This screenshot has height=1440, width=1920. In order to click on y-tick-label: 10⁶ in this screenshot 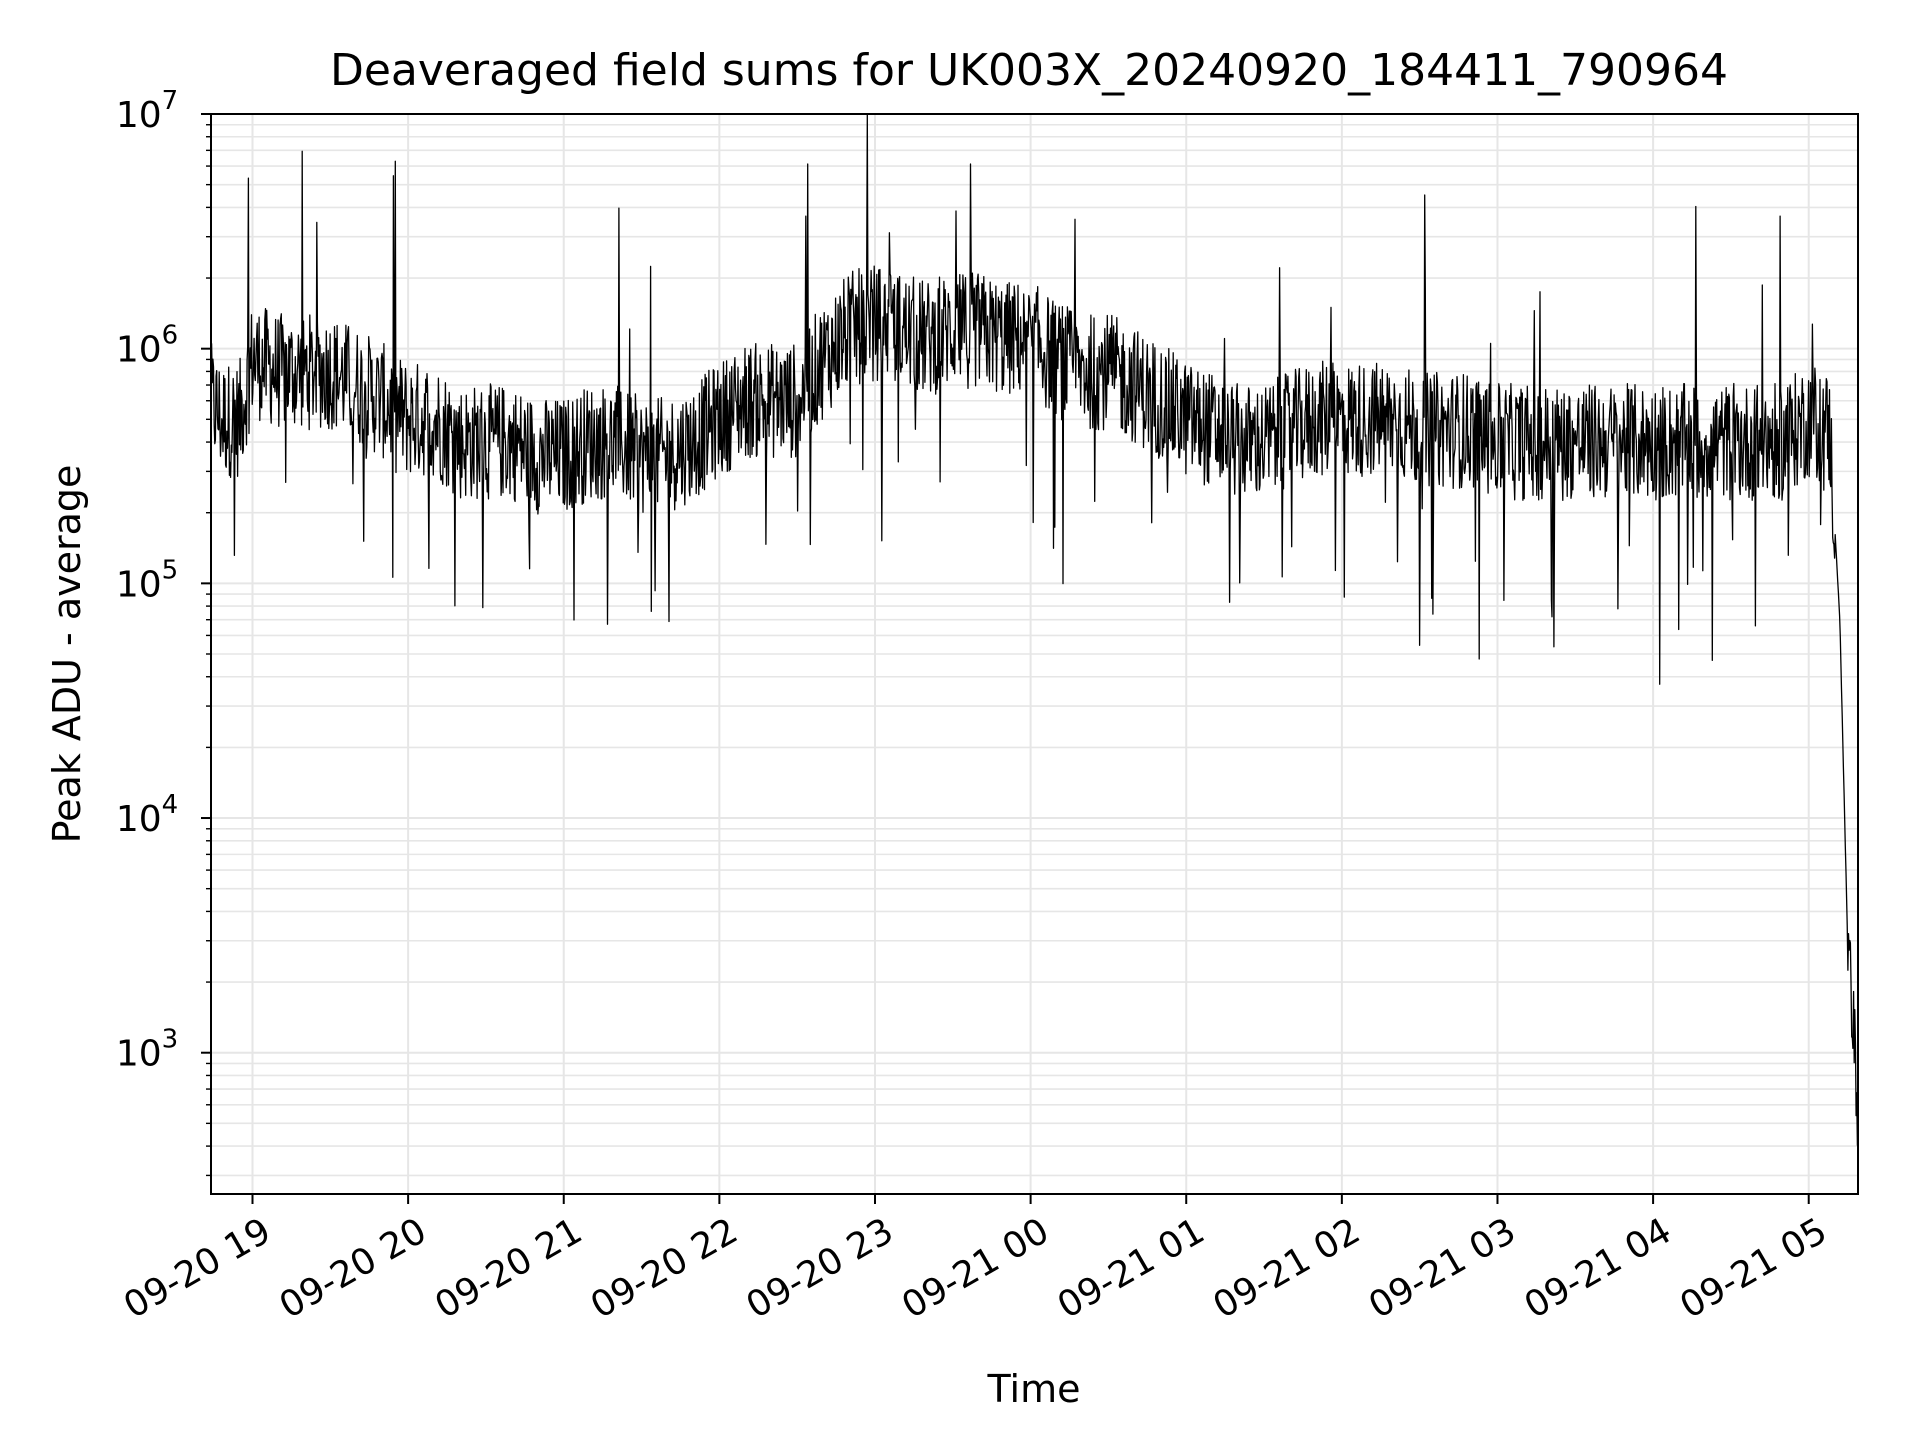, I will do `click(147, 346)`.